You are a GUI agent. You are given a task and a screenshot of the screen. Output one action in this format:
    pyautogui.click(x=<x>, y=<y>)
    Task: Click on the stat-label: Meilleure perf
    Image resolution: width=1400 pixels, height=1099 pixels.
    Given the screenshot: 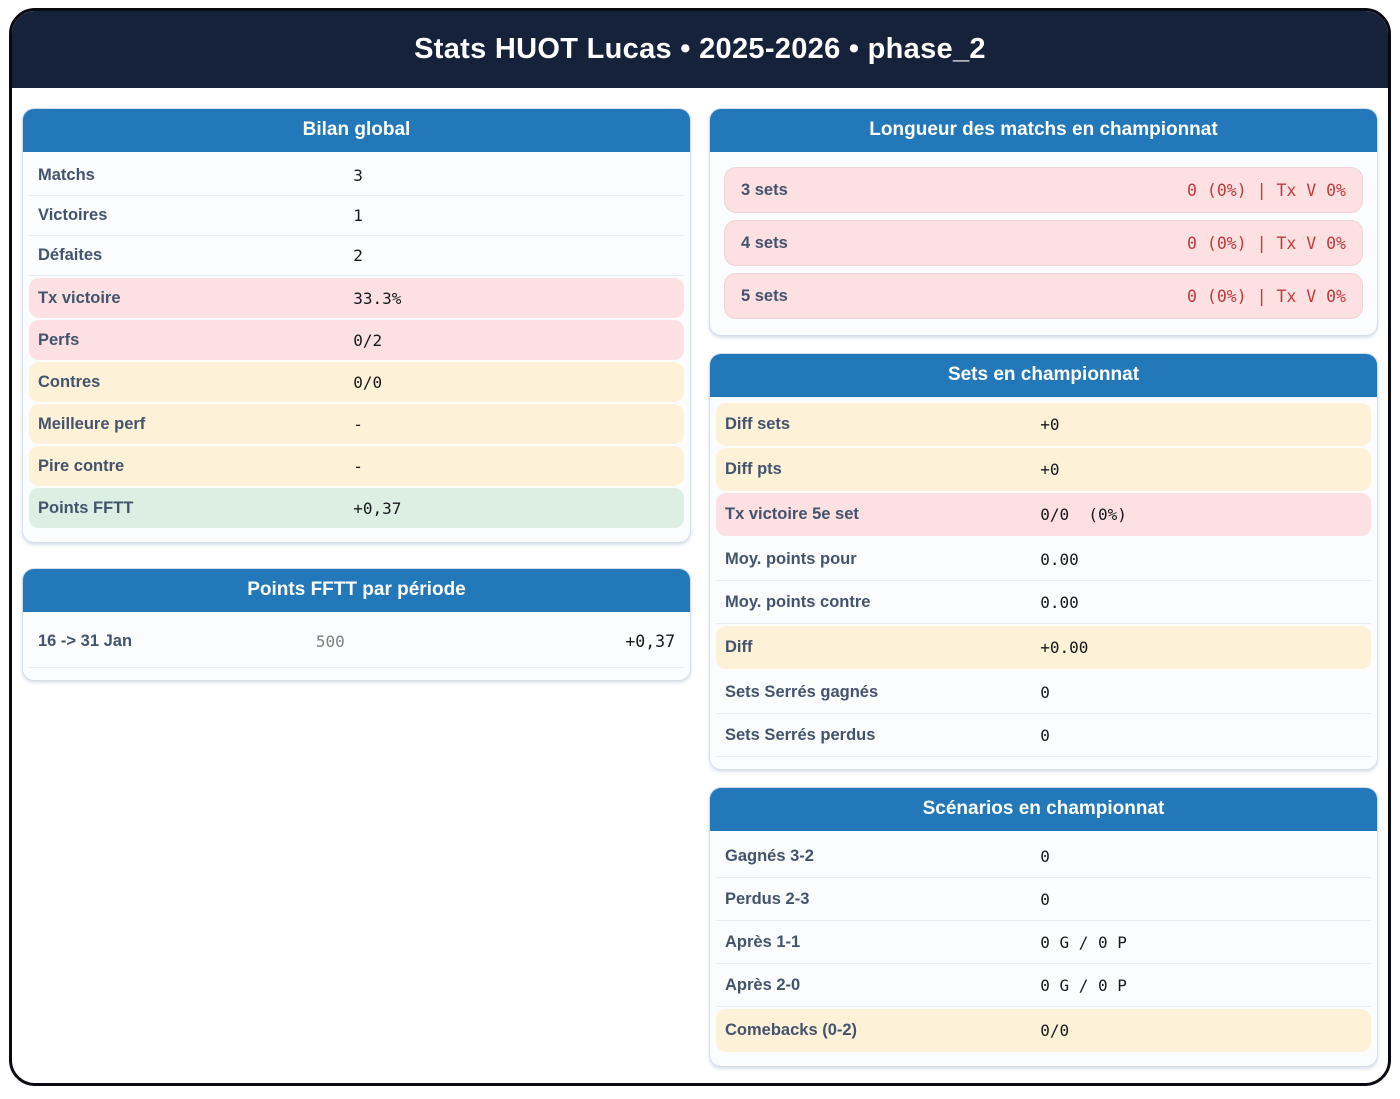 What is the action you would take?
    pyautogui.click(x=92, y=423)
    